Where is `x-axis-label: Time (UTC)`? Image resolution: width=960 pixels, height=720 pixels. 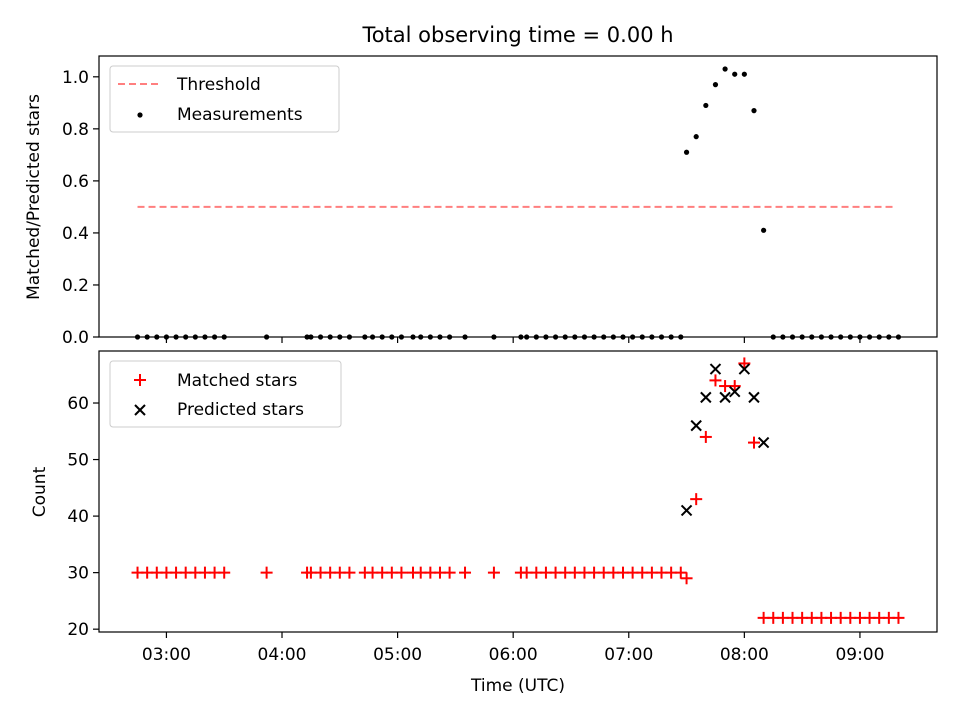
x-axis-label: Time (UTC) is located at coordinates (517, 686).